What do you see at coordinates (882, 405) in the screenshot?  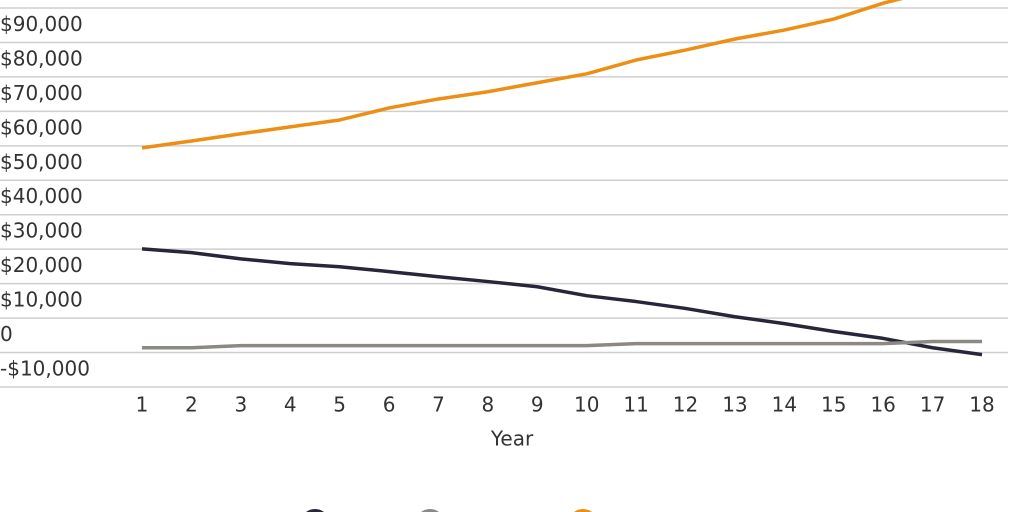 I see `x-tick-label: 16` at bounding box center [882, 405].